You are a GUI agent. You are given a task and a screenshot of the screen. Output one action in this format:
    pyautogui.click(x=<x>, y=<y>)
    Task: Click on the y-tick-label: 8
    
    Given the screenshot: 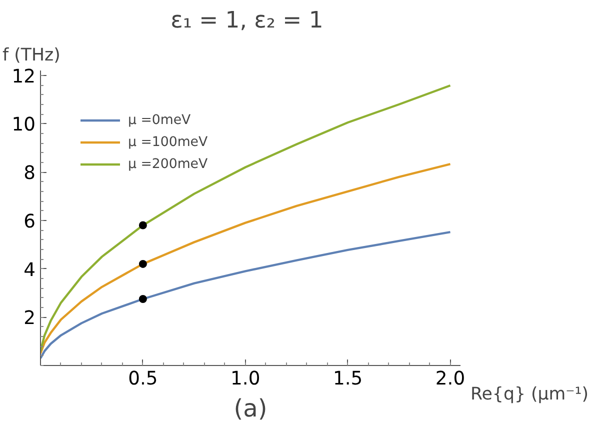 What is the action you would take?
    pyautogui.click(x=30, y=173)
    